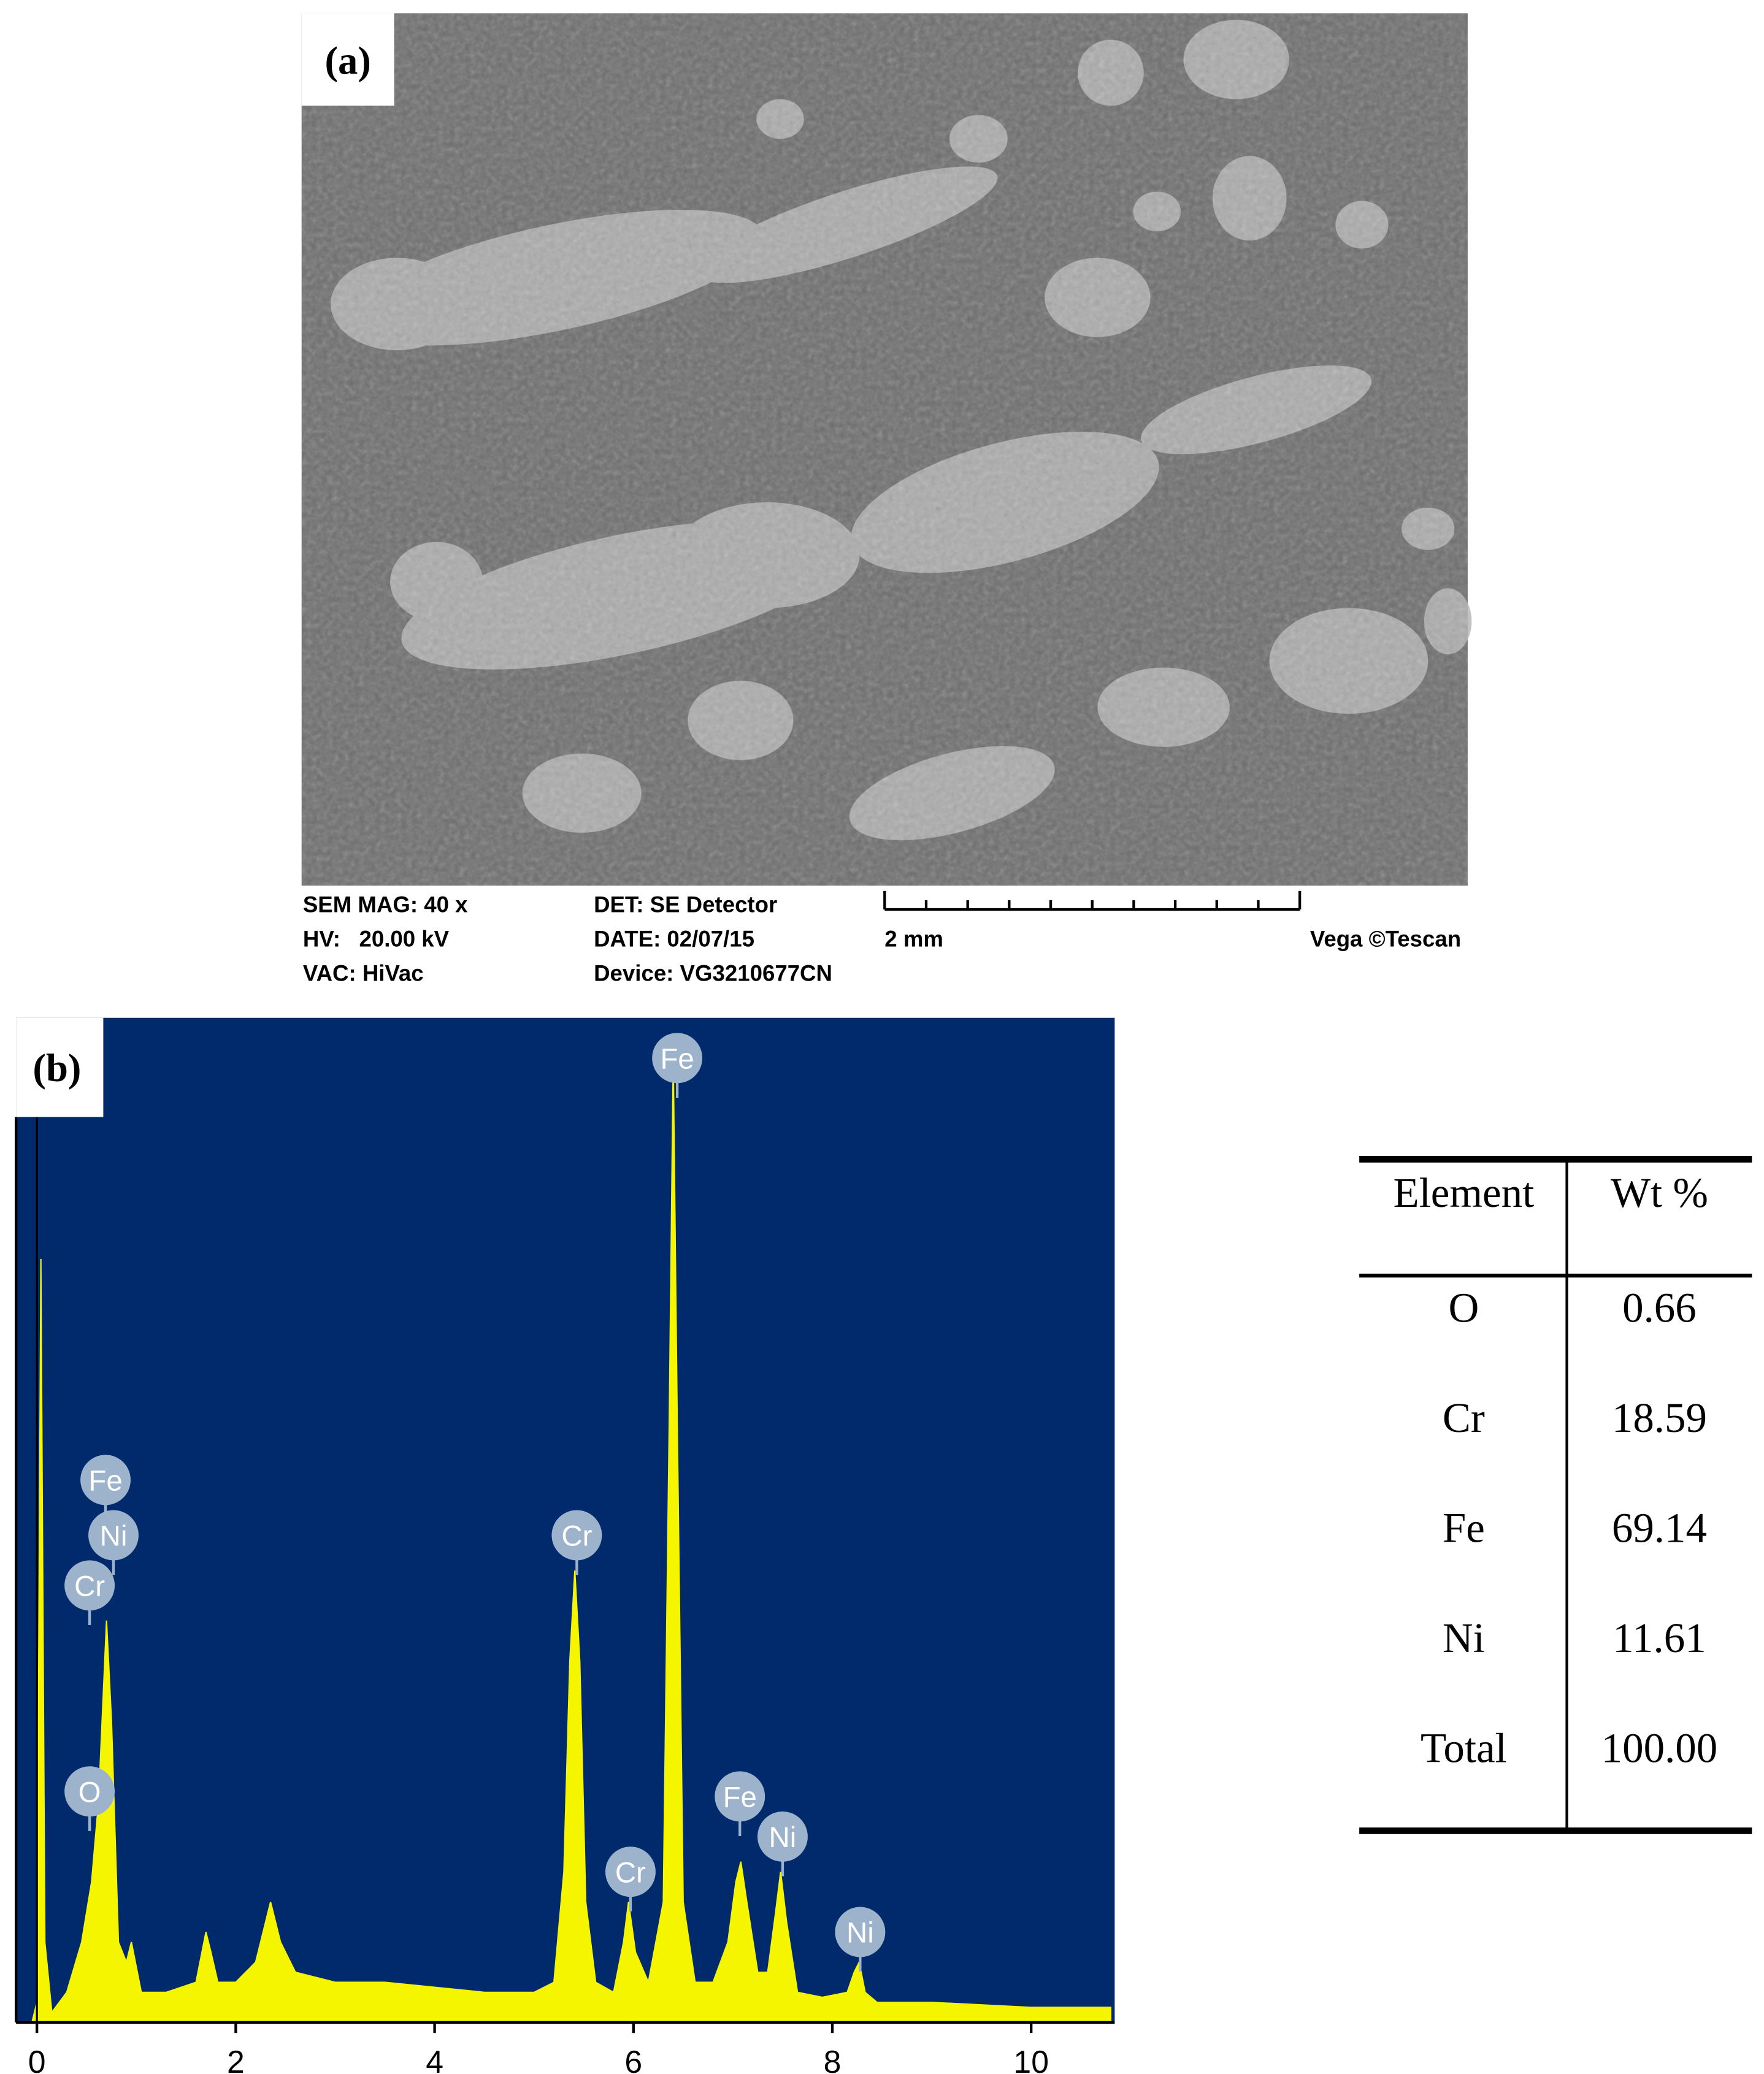  Describe the element at coordinates (833, 2059) in the screenshot. I see `x-tick-label: 8` at that location.